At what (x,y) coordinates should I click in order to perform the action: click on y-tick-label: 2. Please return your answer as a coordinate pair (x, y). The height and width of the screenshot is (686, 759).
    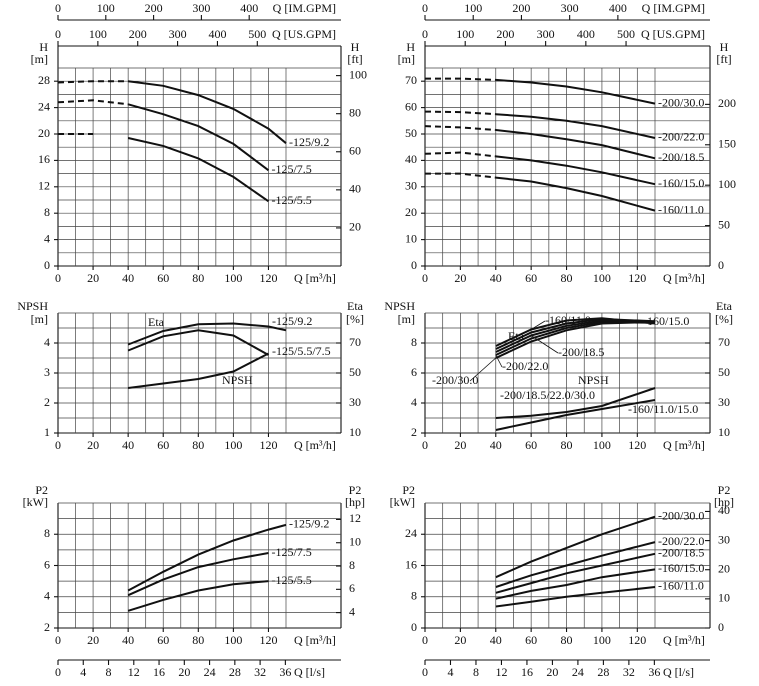
    Looking at the image, I should click on (47, 627).